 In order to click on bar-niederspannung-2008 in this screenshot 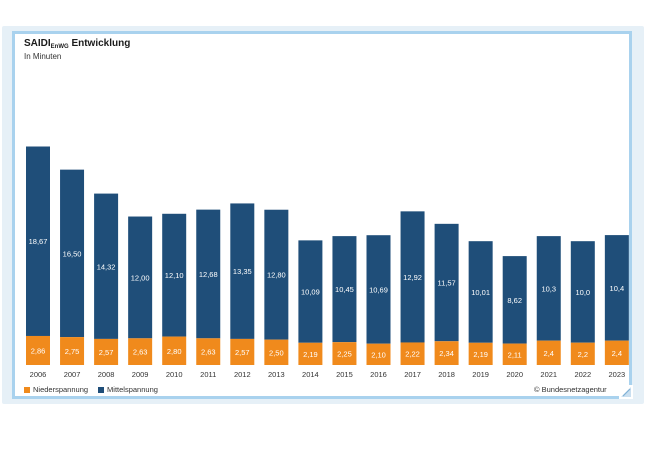, I will do `click(106, 351)`.